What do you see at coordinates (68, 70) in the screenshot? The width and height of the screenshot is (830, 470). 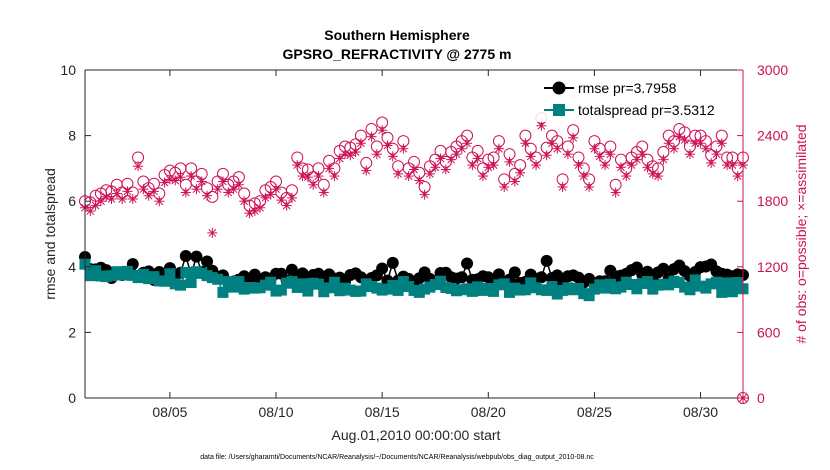 I see `y-left-tick-label: 10` at bounding box center [68, 70].